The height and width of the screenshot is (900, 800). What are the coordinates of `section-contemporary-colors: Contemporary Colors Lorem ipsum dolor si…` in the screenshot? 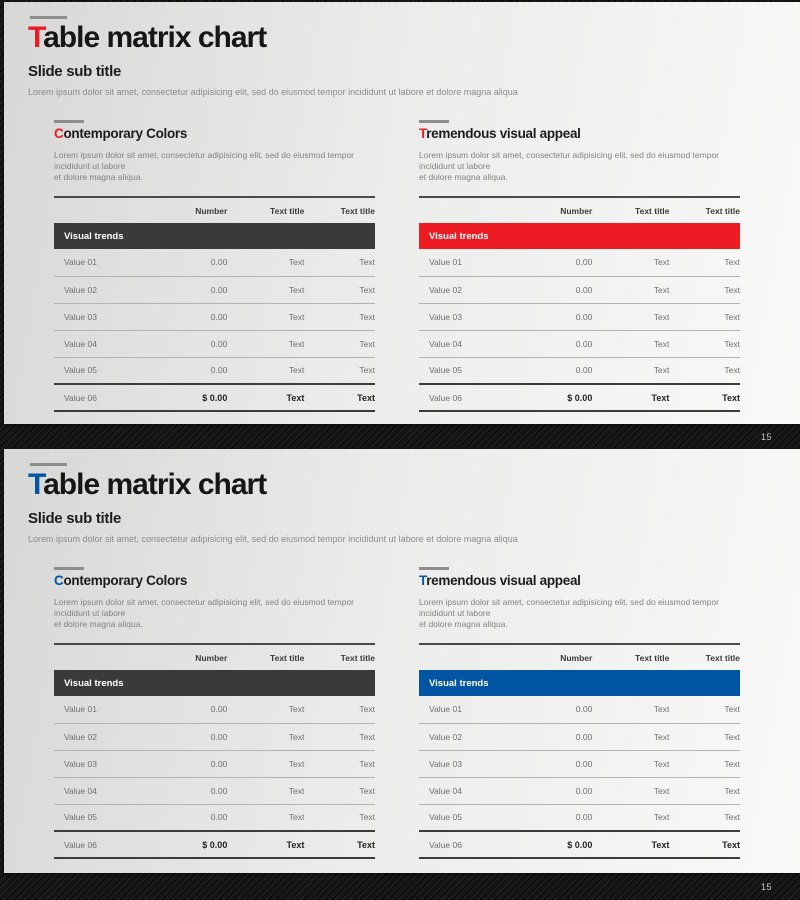 It's located at (214, 713).